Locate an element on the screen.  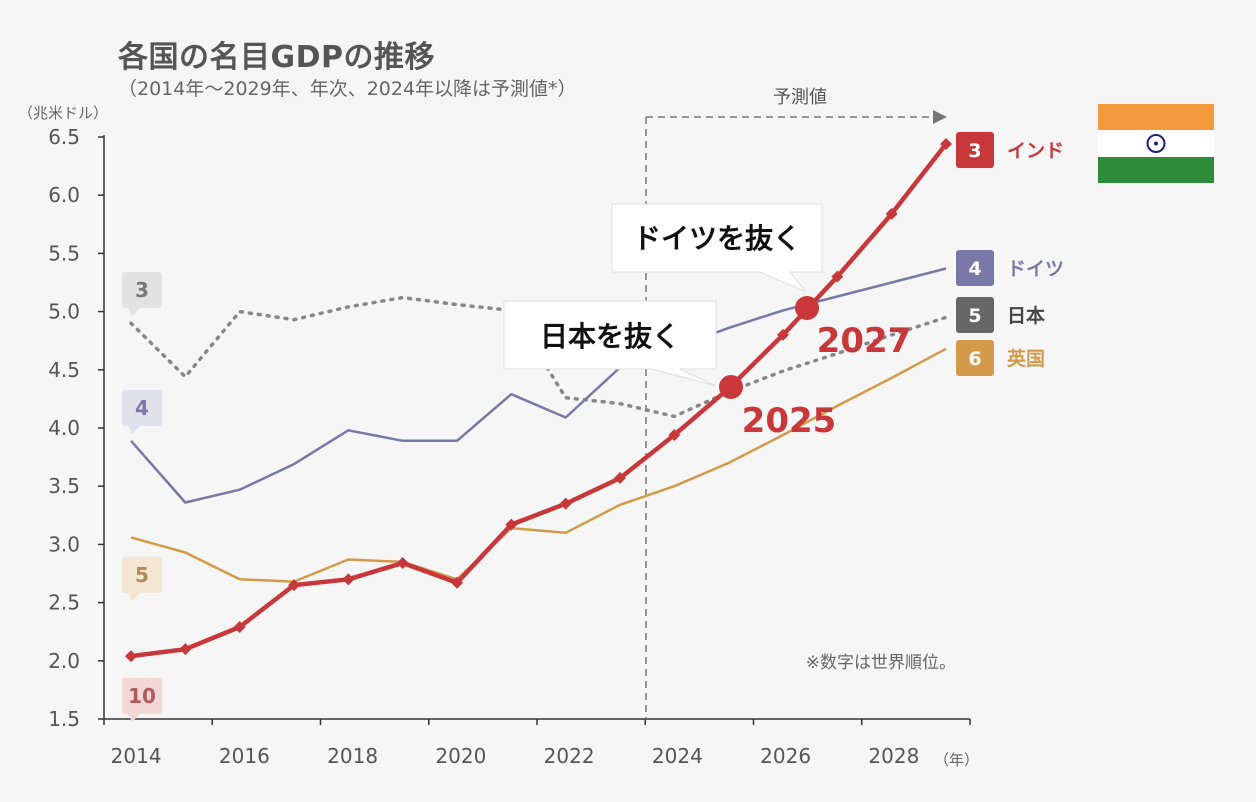
y-tick-label: 5.0 is located at coordinates (64, 312).